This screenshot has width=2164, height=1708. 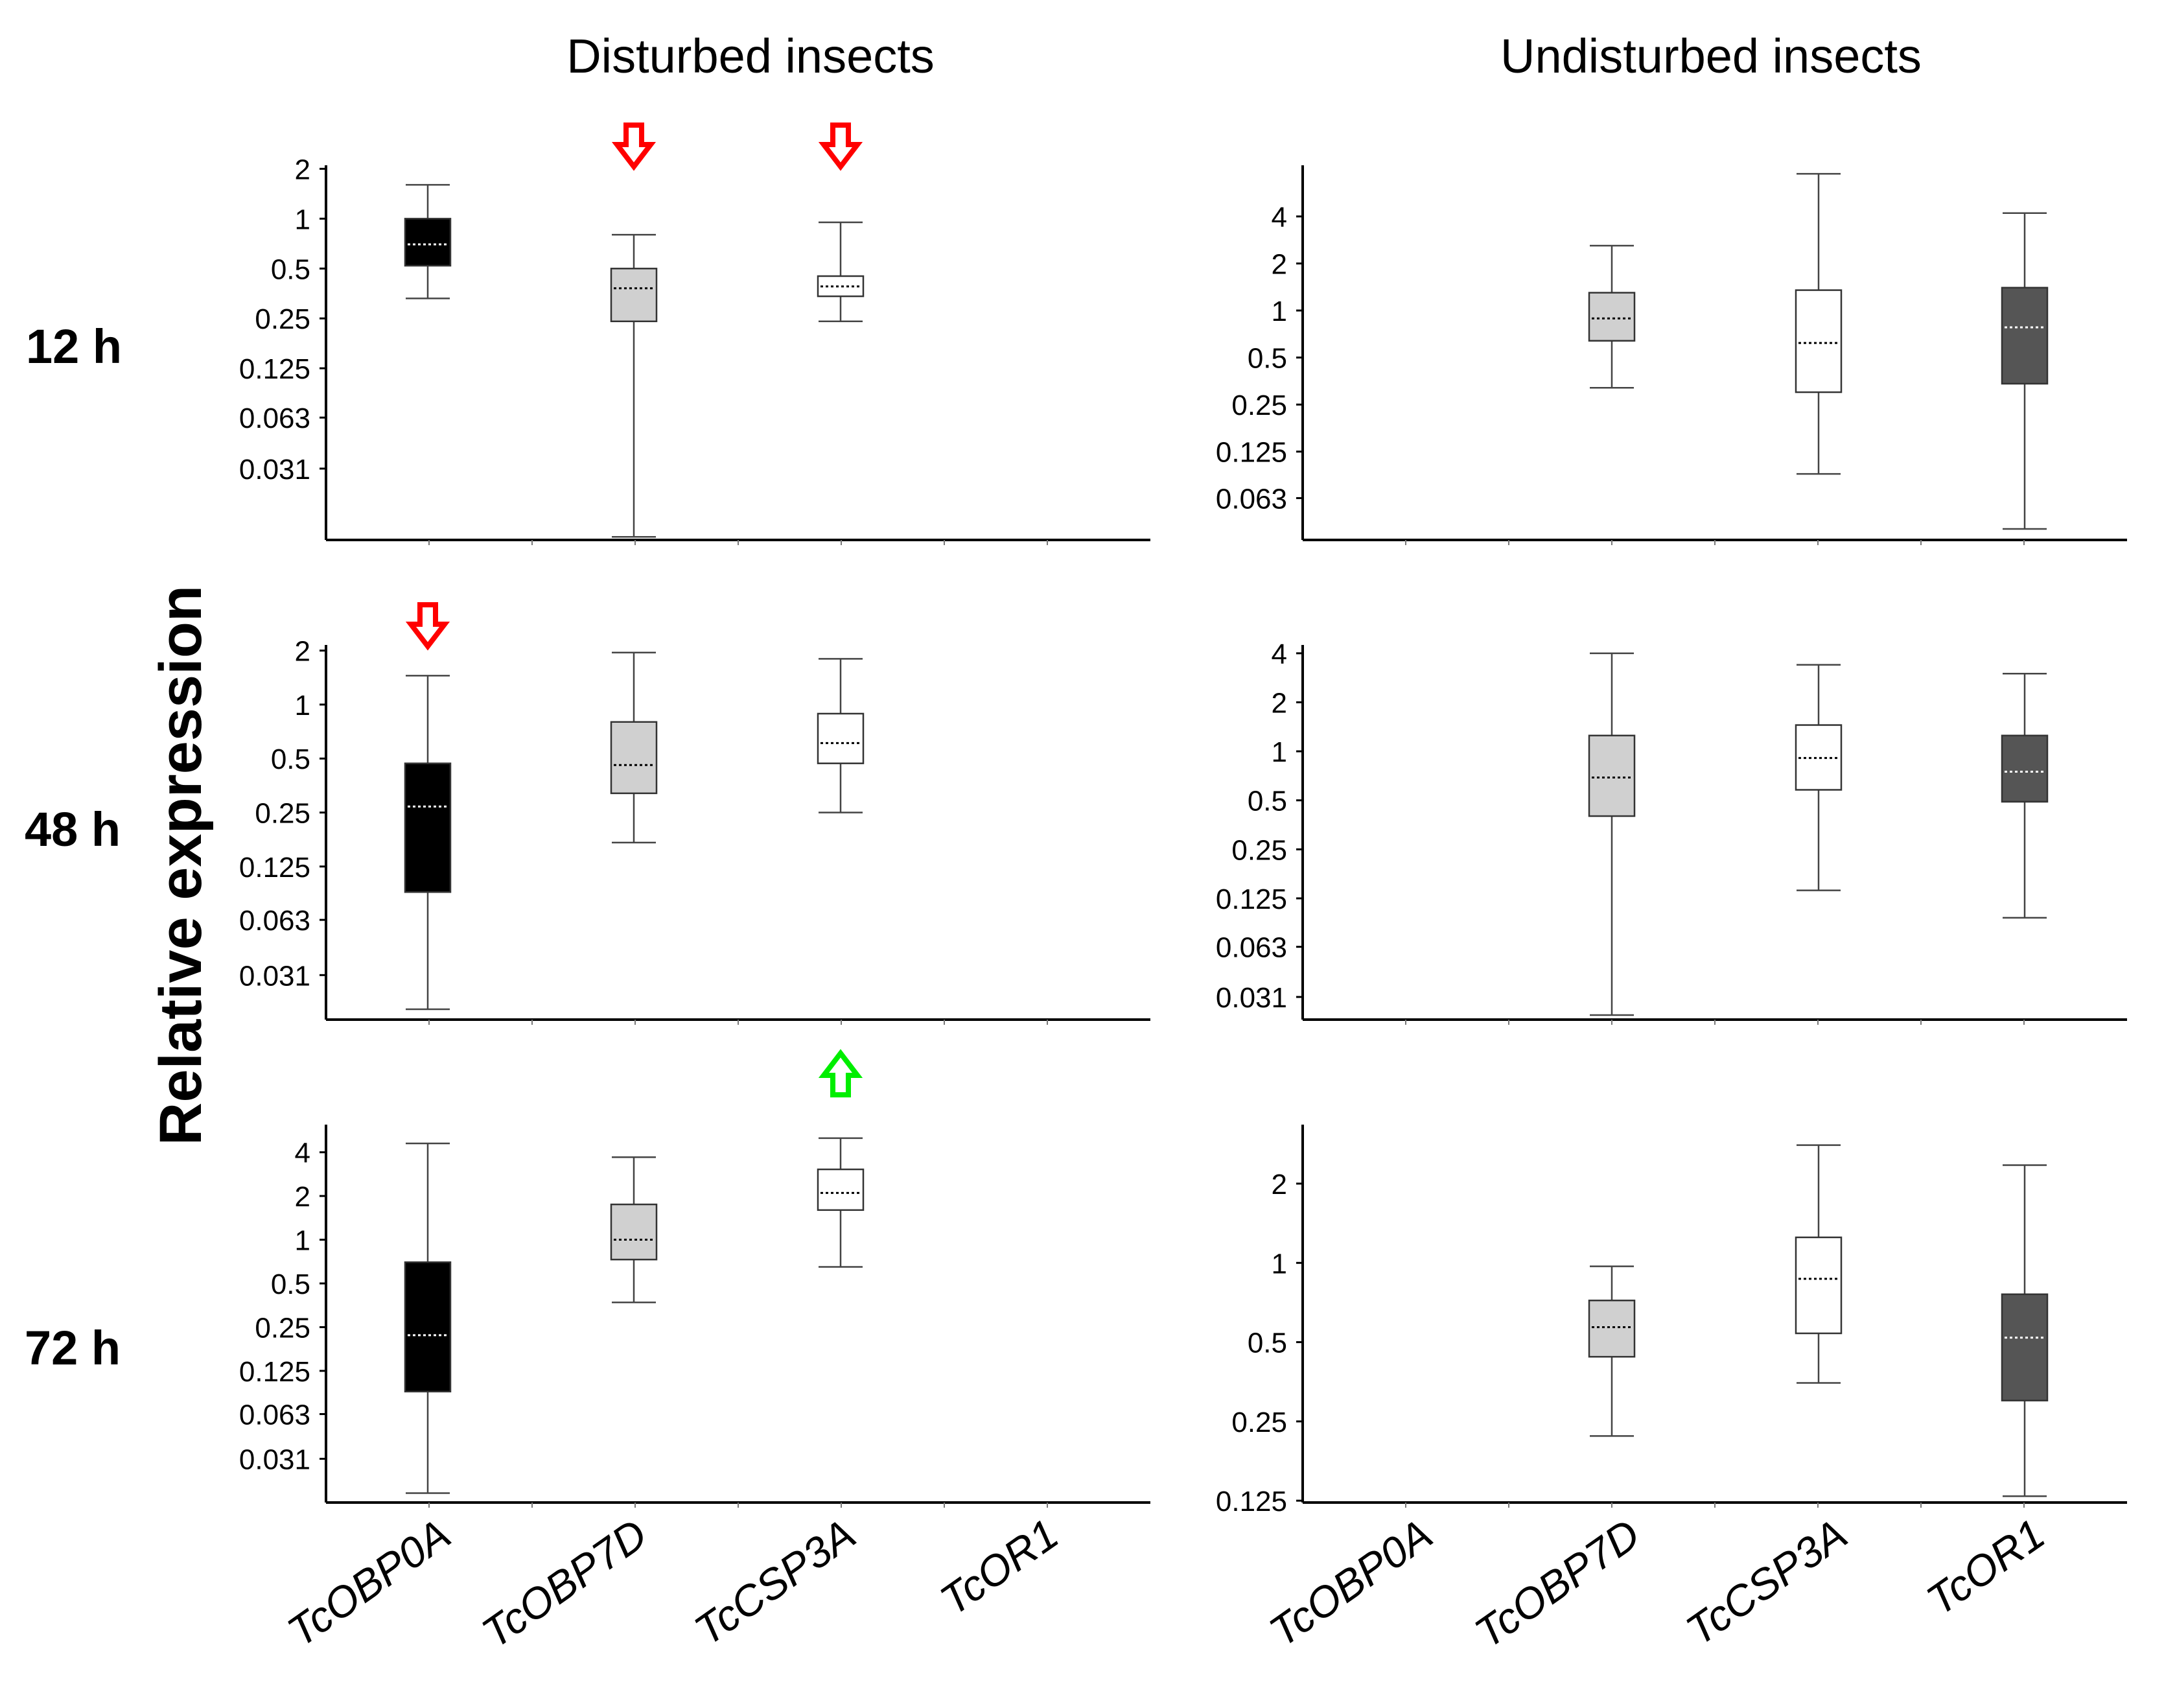 What do you see at coordinates (1557, 1584) in the screenshot?
I see `gene-label-right-tcobp7d: TcOBP7D` at bounding box center [1557, 1584].